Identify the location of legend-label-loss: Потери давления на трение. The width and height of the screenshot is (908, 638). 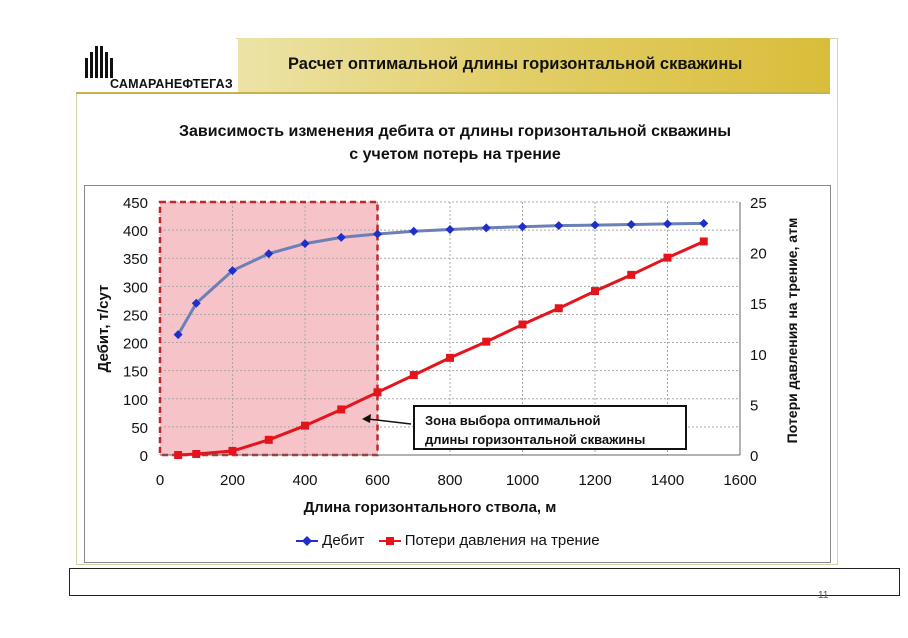
(502, 540).